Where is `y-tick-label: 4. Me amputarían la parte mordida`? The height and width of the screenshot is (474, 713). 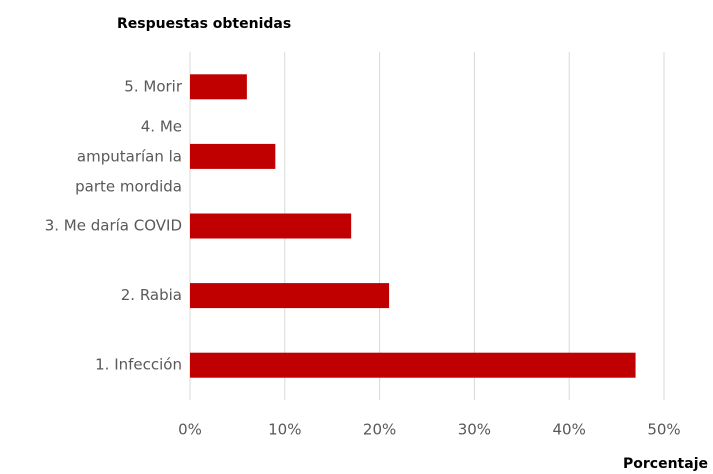 y-tick-label: 4. Me amputarían la parte mordida is located at coordinates (128, 156).